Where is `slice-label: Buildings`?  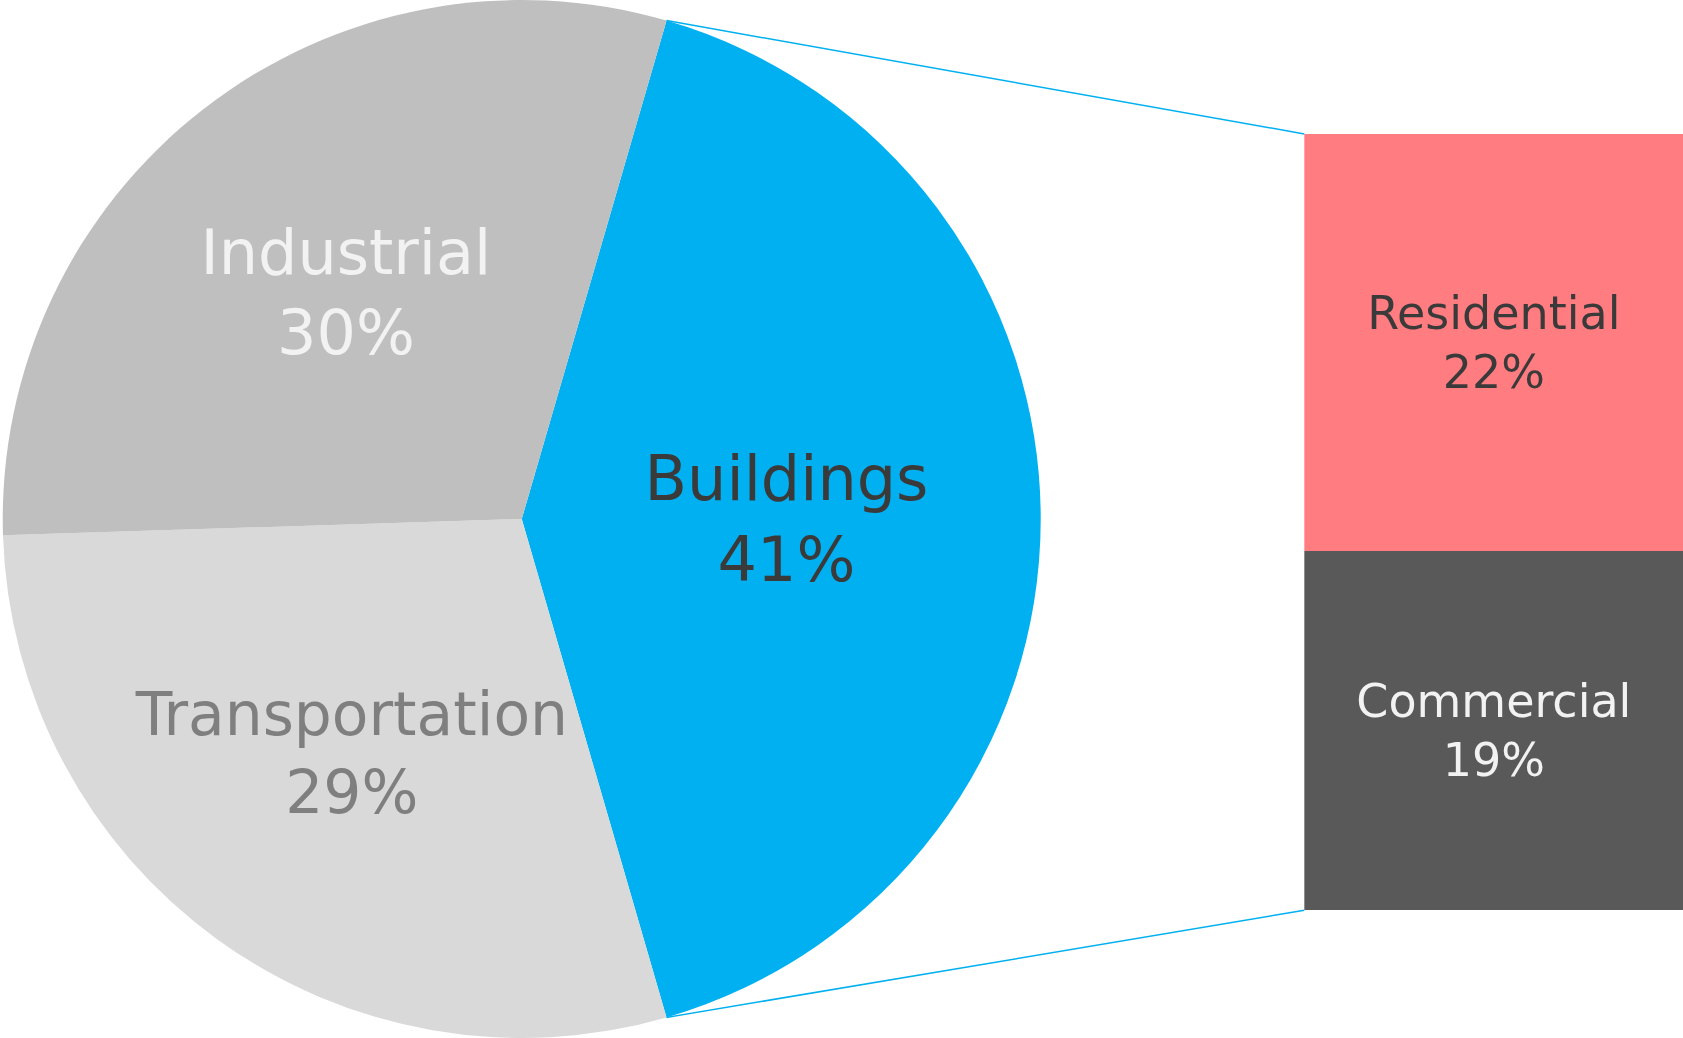
slice-label: Buildings is located at coordinates (786, 479).